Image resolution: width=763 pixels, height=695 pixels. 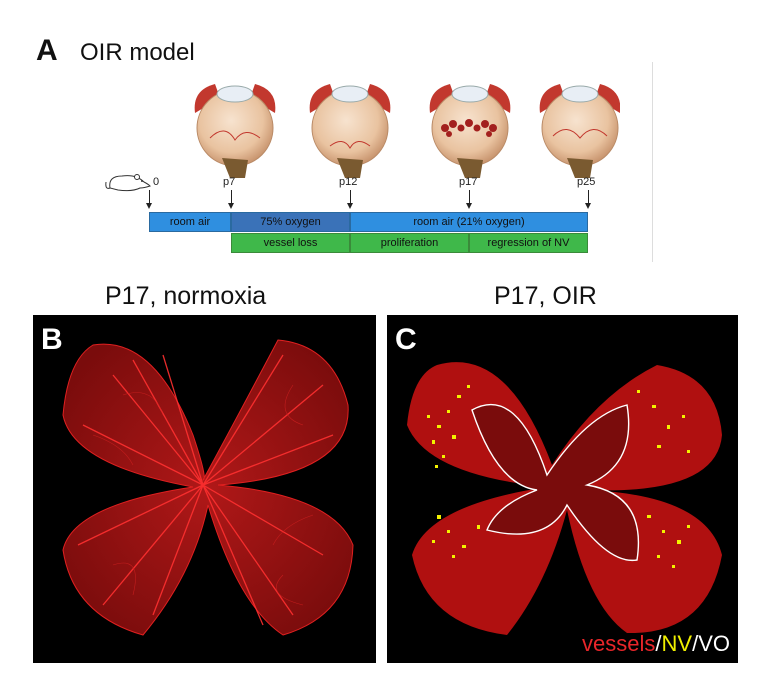 What do you see at coordinates (350, 131) in the screenshot?
I see `eye-icon-p12` at bounding box center [350, 131].